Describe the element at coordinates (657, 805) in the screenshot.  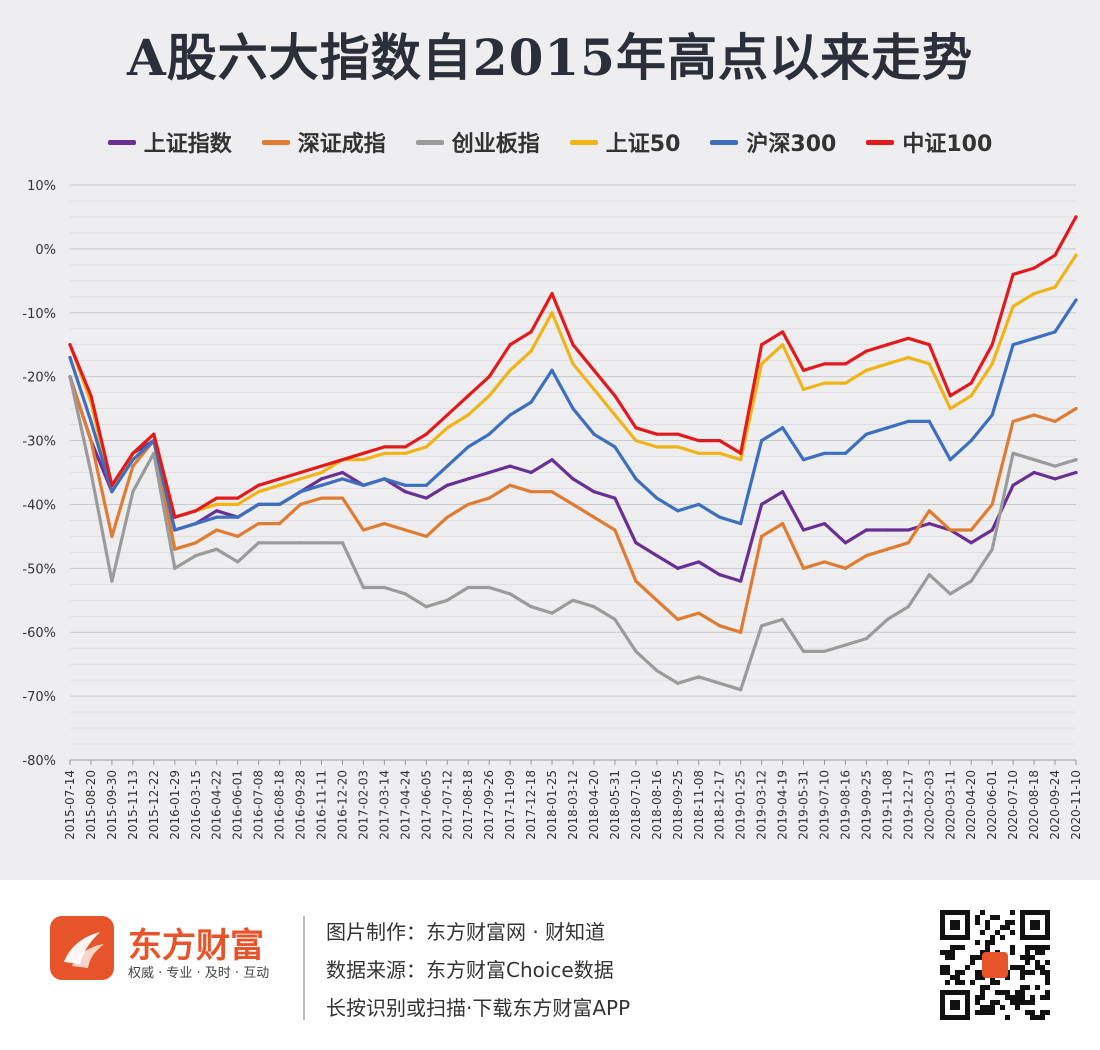
I see `x-tick-label: 2018-08-16` at that location.